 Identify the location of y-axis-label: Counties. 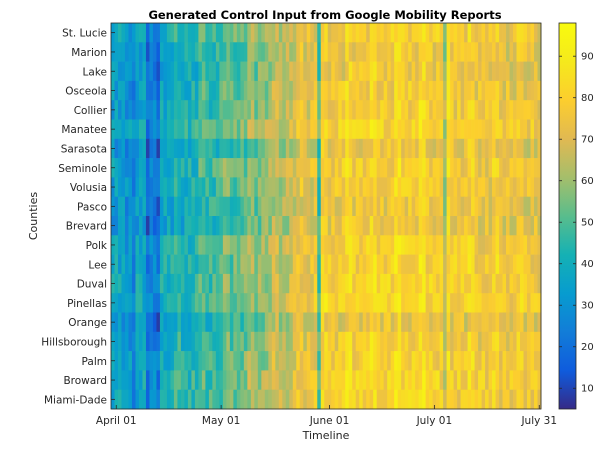
(33, 216).